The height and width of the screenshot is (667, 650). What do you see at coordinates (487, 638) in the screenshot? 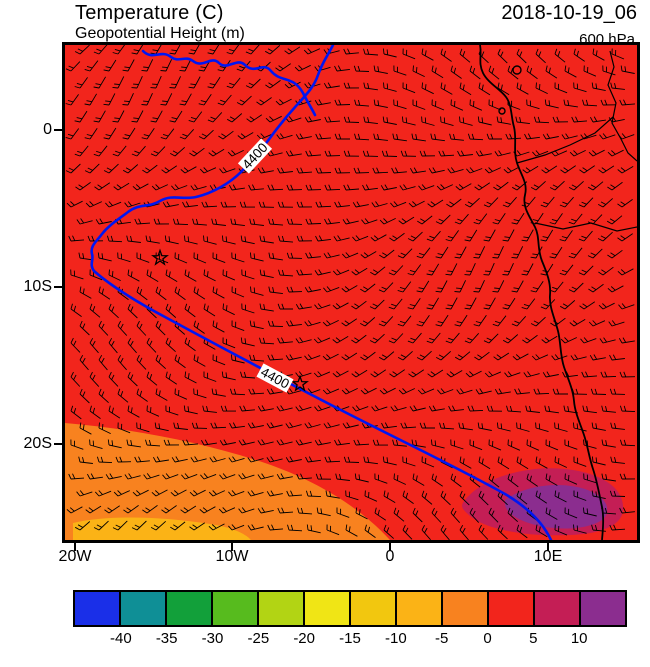
I see `colorbar-tick-label: 0` at bounding box center [487, 638].